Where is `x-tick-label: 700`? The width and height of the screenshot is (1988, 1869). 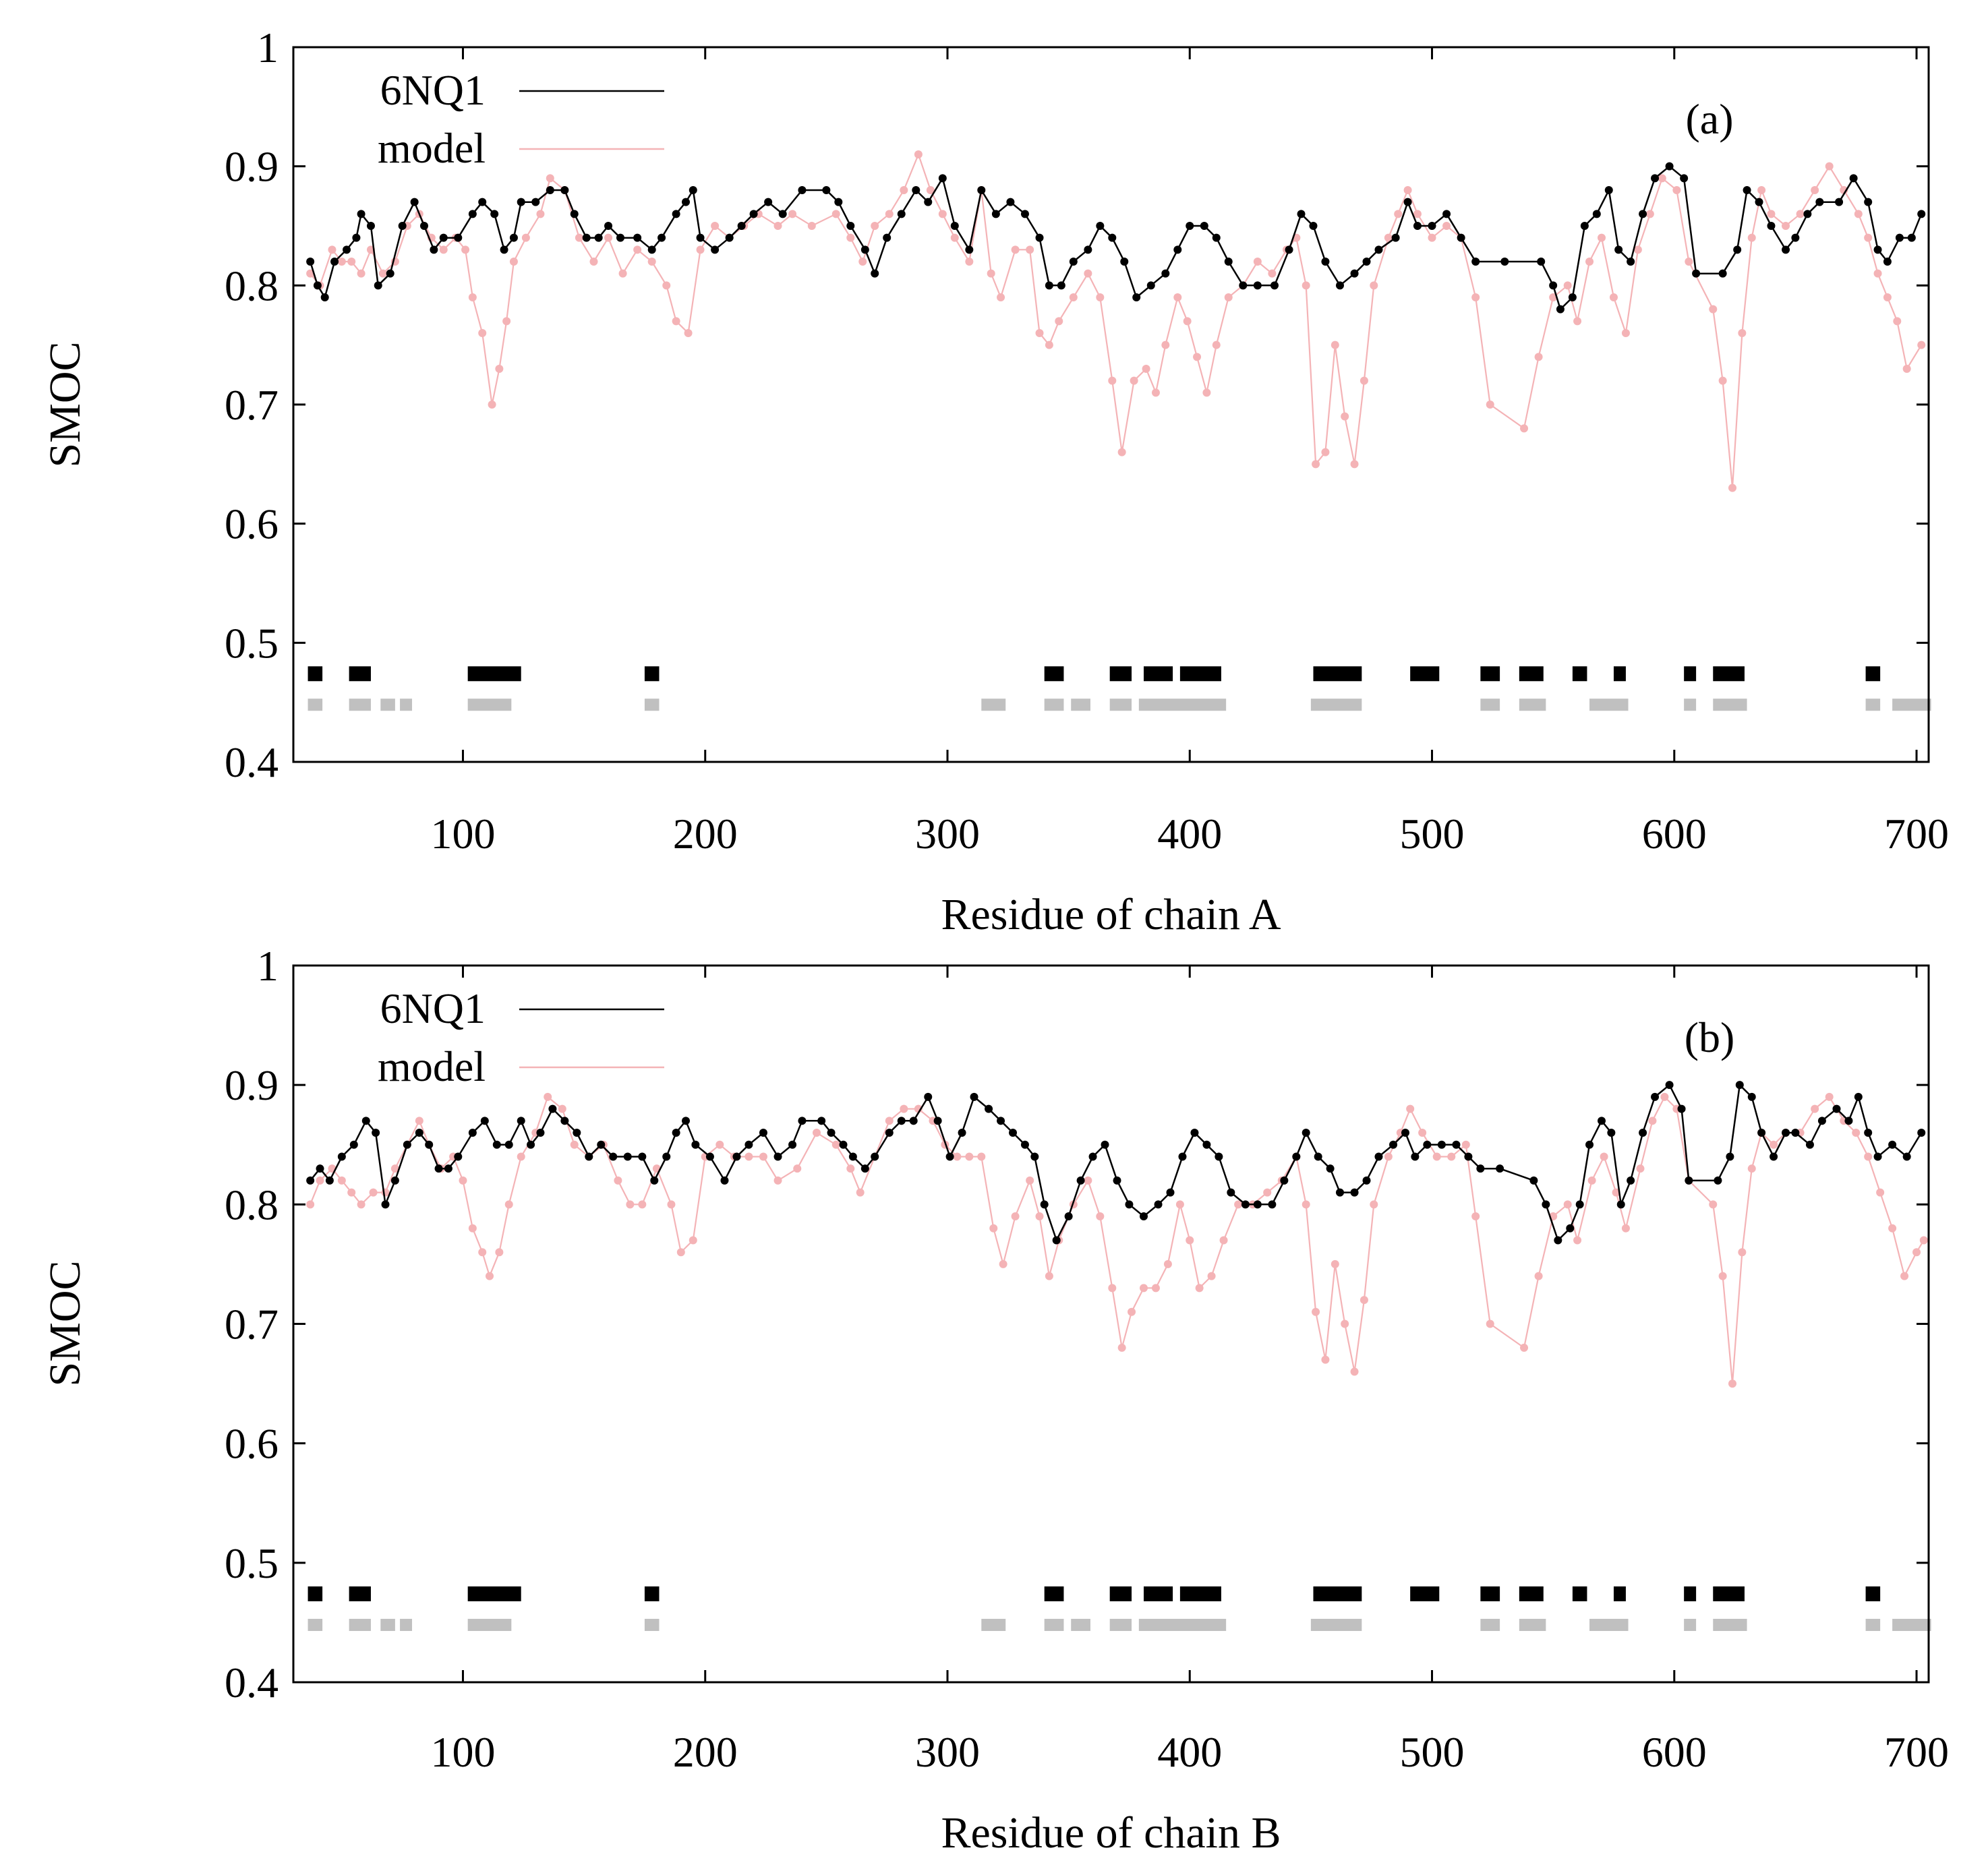 x-tick-label: 700 is located at coordinates (1917, 834).